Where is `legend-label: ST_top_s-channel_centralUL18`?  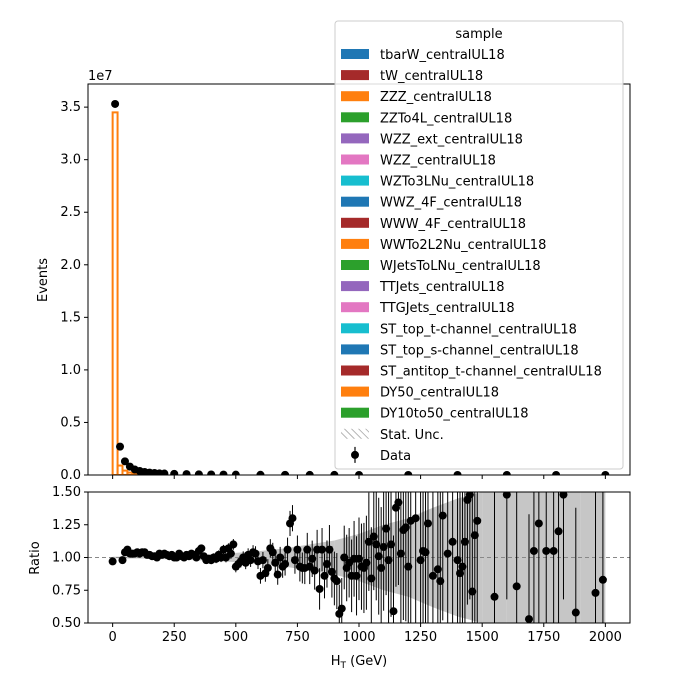 legend-label: ST_top_s-channel_centralUL18 is located at coordinates (479, 350).